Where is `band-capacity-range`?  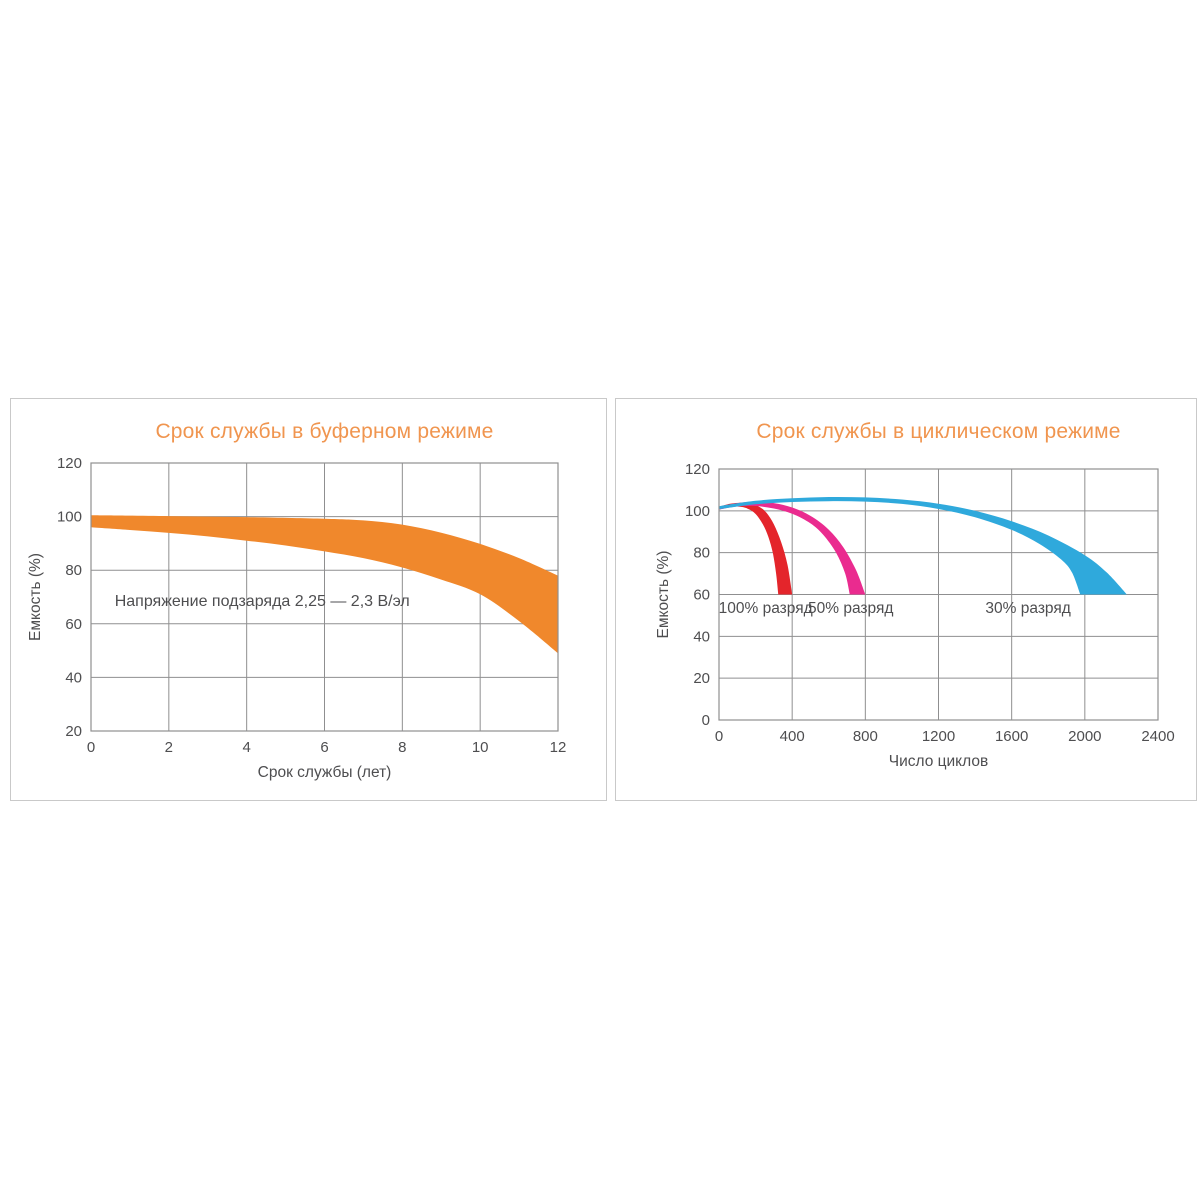 band-capacity-range is located at coordinates (324, 584).